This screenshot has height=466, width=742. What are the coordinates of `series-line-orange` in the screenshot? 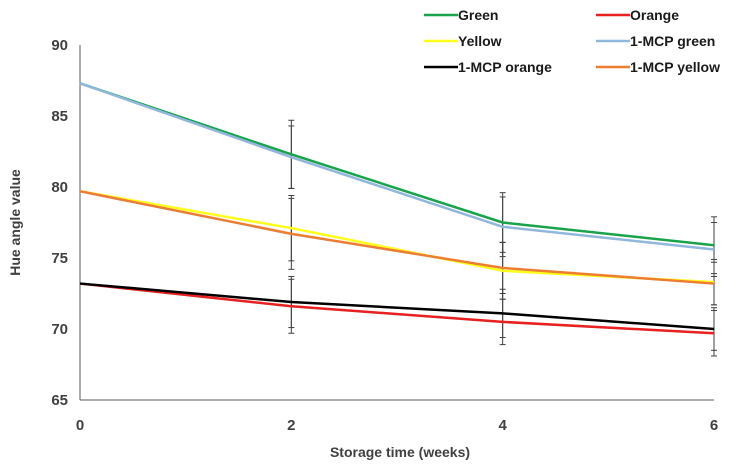 It's located at (397, 308).